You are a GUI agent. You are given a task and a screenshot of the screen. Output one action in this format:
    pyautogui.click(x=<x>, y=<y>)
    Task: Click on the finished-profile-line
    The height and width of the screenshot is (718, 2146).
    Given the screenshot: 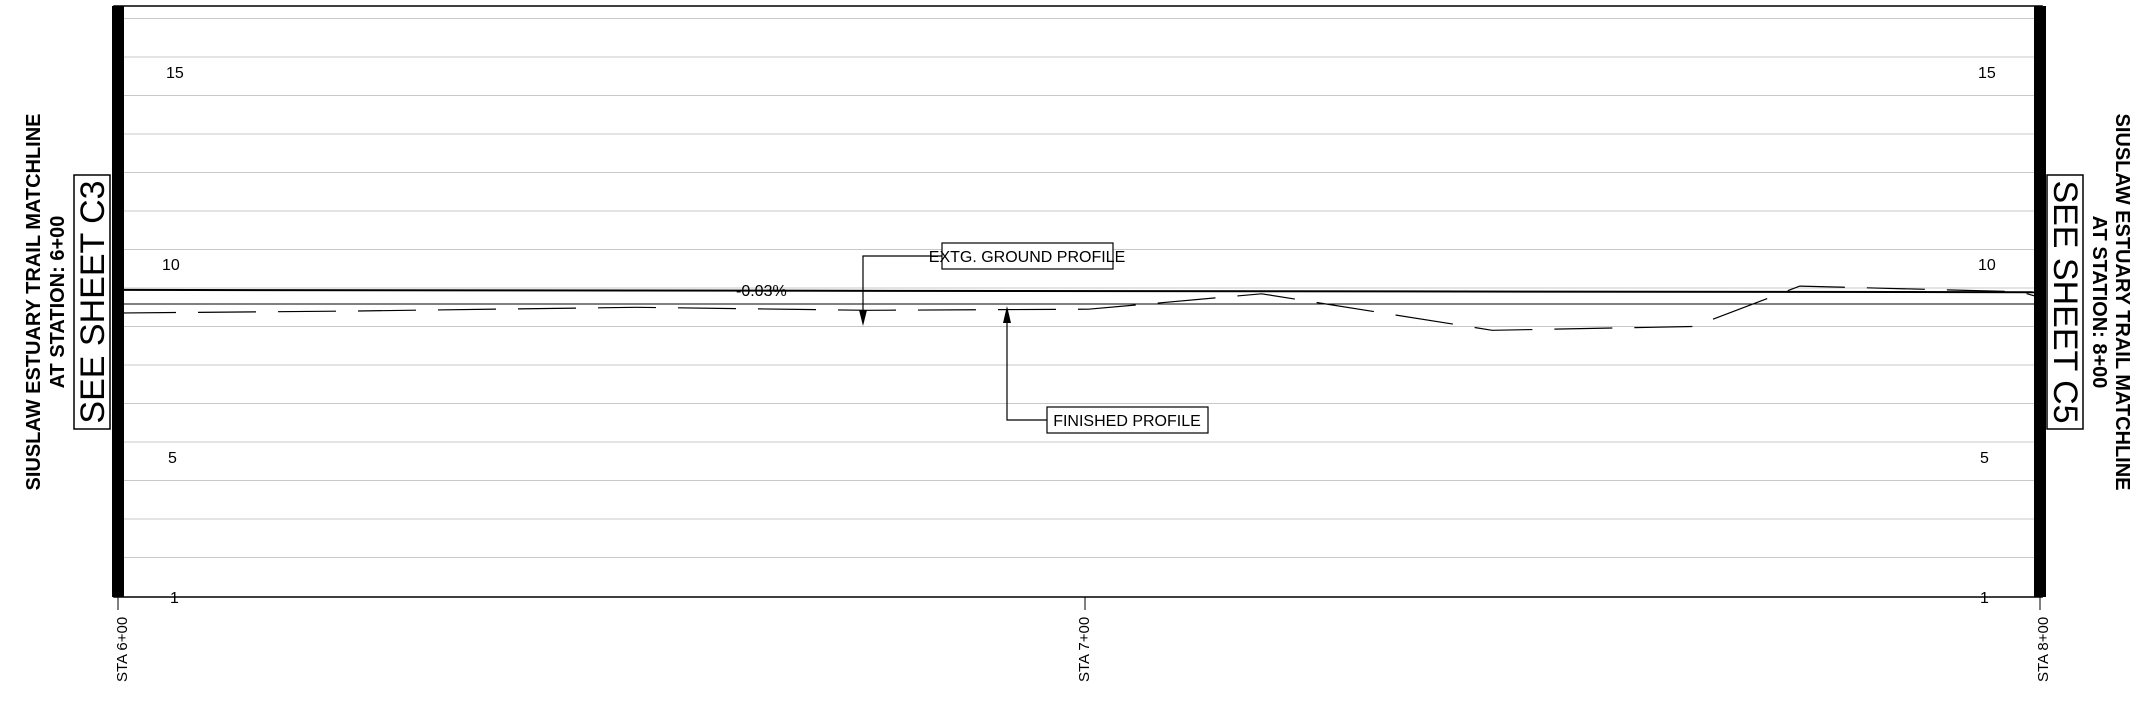 What is the action you would take?
    pyautogui.click(x=1079, y=291)
    